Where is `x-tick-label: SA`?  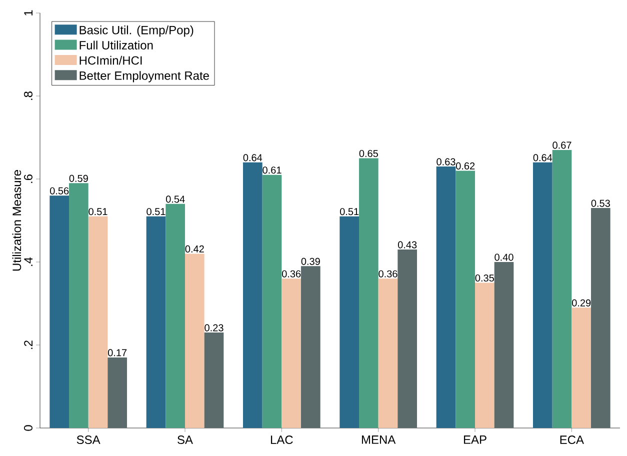 x-tick-label: SA is located at coordinates (185, 440).